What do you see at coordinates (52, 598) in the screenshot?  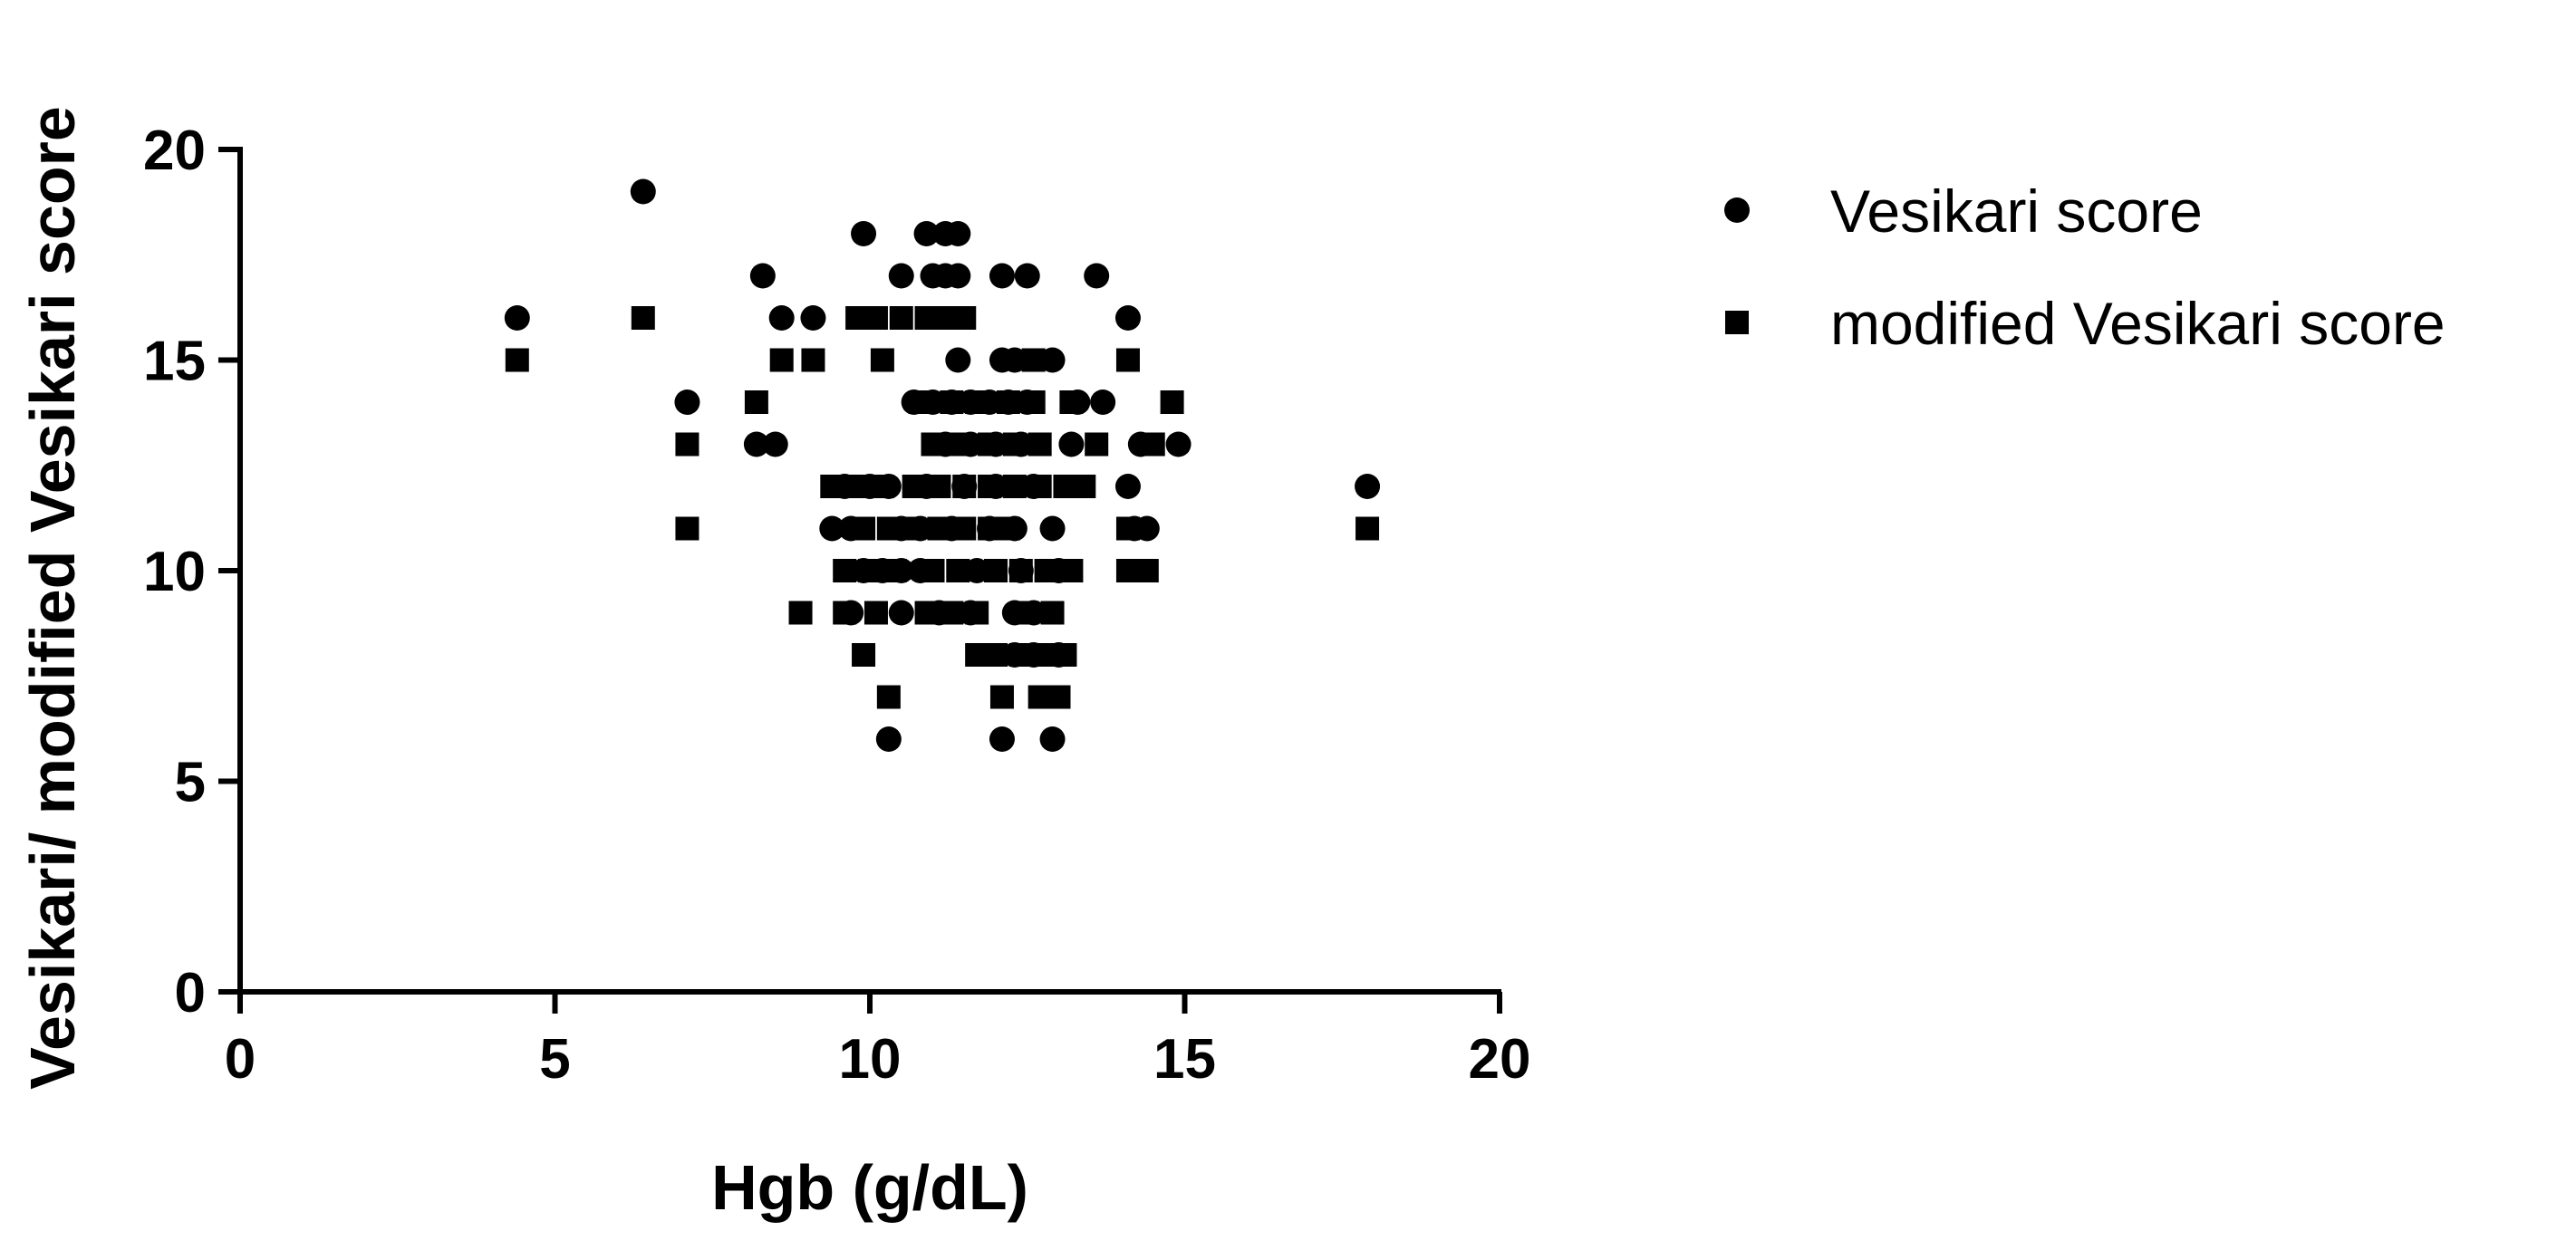 I see `y-axis-title: Vesikari/ modified Vesikari score` at bounding box center [52, 598].